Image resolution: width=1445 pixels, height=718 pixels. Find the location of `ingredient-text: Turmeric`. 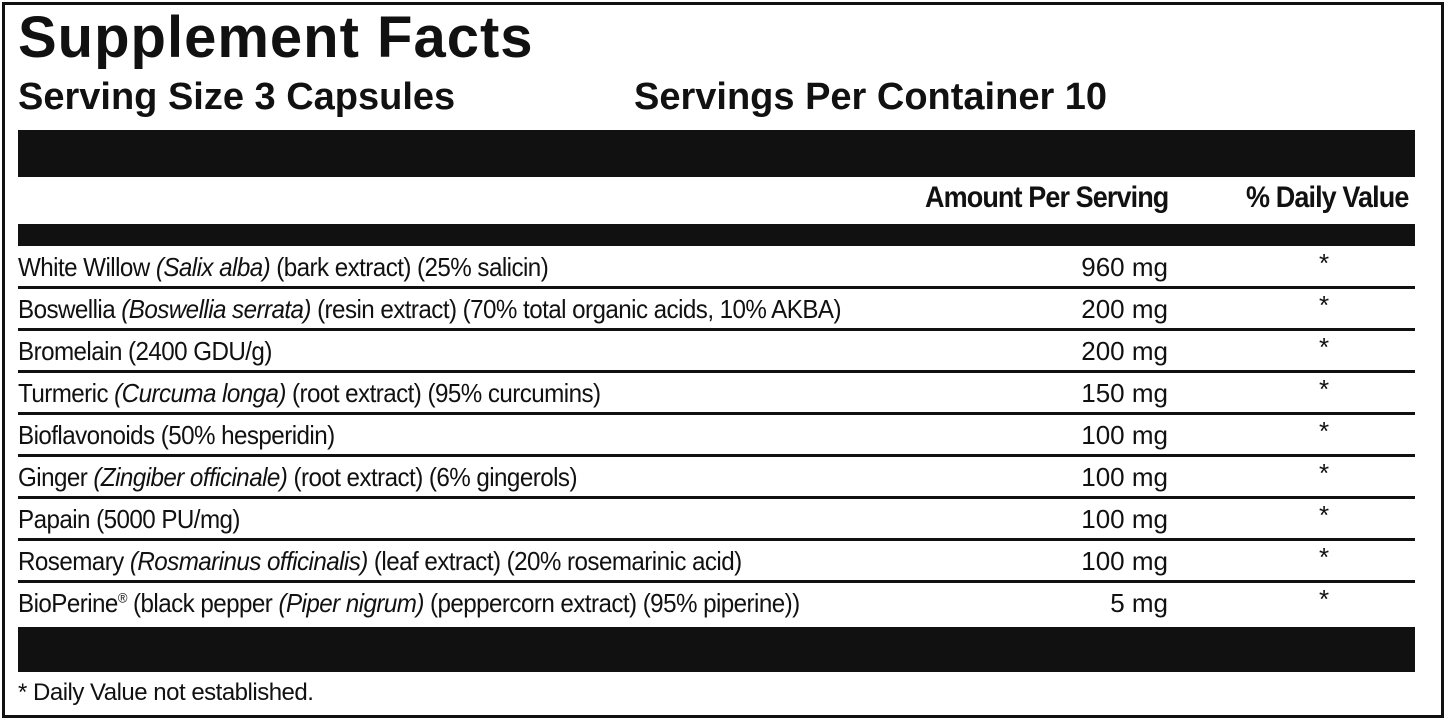

ingredient-text: Turmeric is located at coordinates (66, 393).